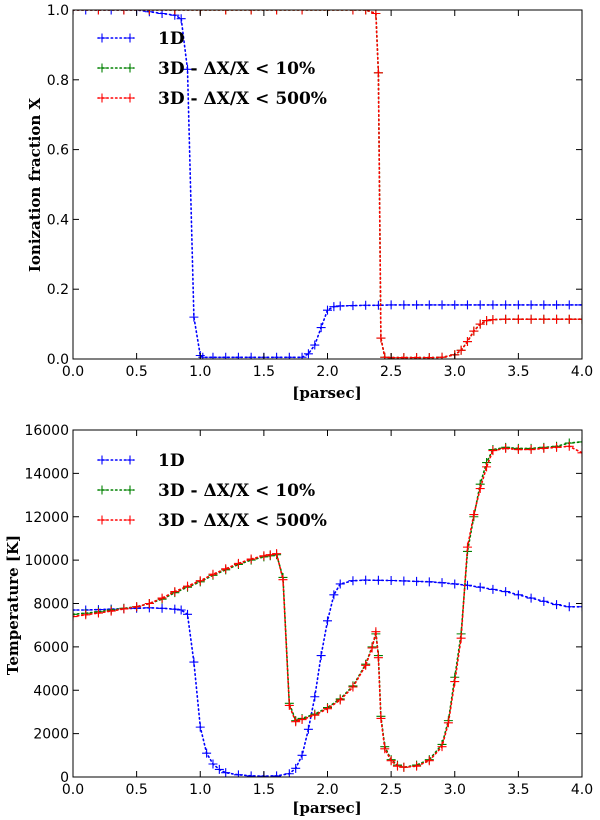 Image resolution: width=600 pixels, height=820 pixels. I want to click on ionization-y-tick-label: 0.8, so click(58, 81).